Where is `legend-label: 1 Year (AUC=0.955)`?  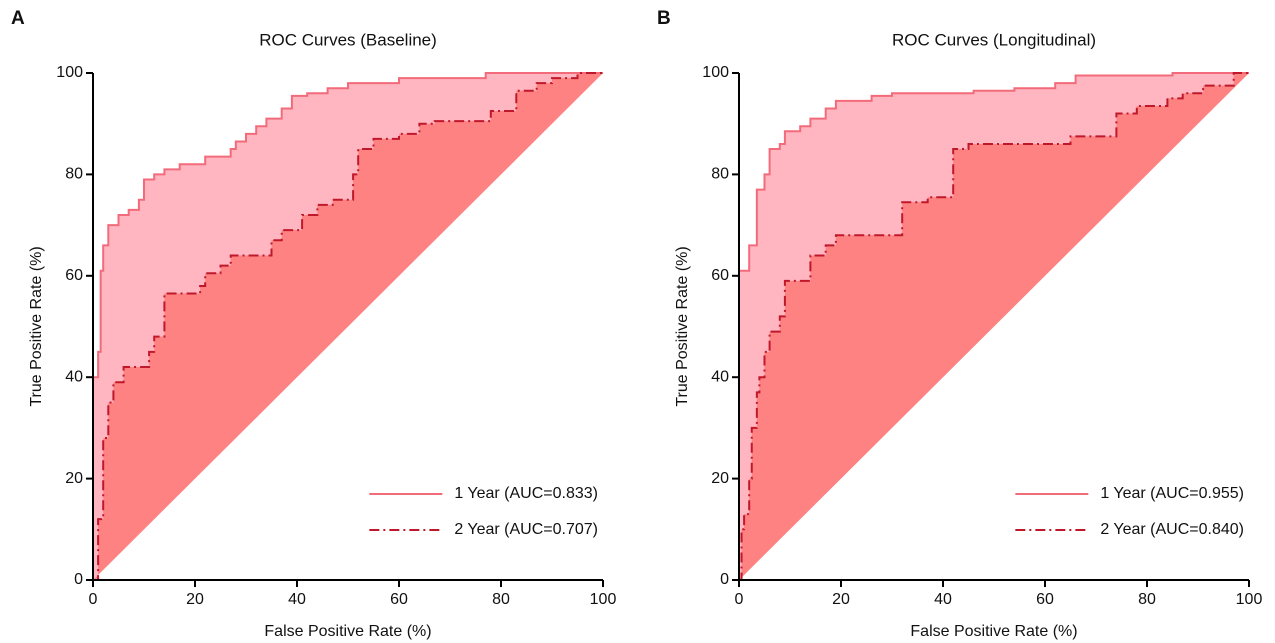
legend-label: 1 Year (AUC=0.955) is located at coordinates (1172, 493).